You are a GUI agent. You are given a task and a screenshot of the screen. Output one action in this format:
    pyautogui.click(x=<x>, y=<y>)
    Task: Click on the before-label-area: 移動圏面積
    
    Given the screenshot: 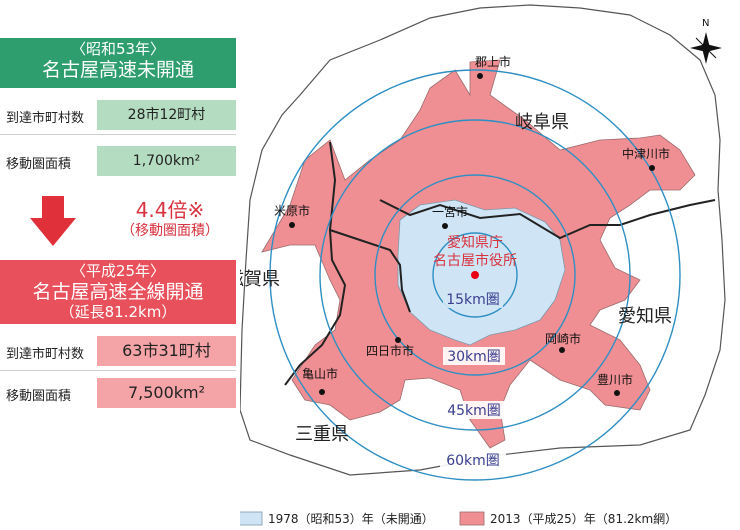 What is the action you would take?
    pyautogui.click(x=39, y=164)
    